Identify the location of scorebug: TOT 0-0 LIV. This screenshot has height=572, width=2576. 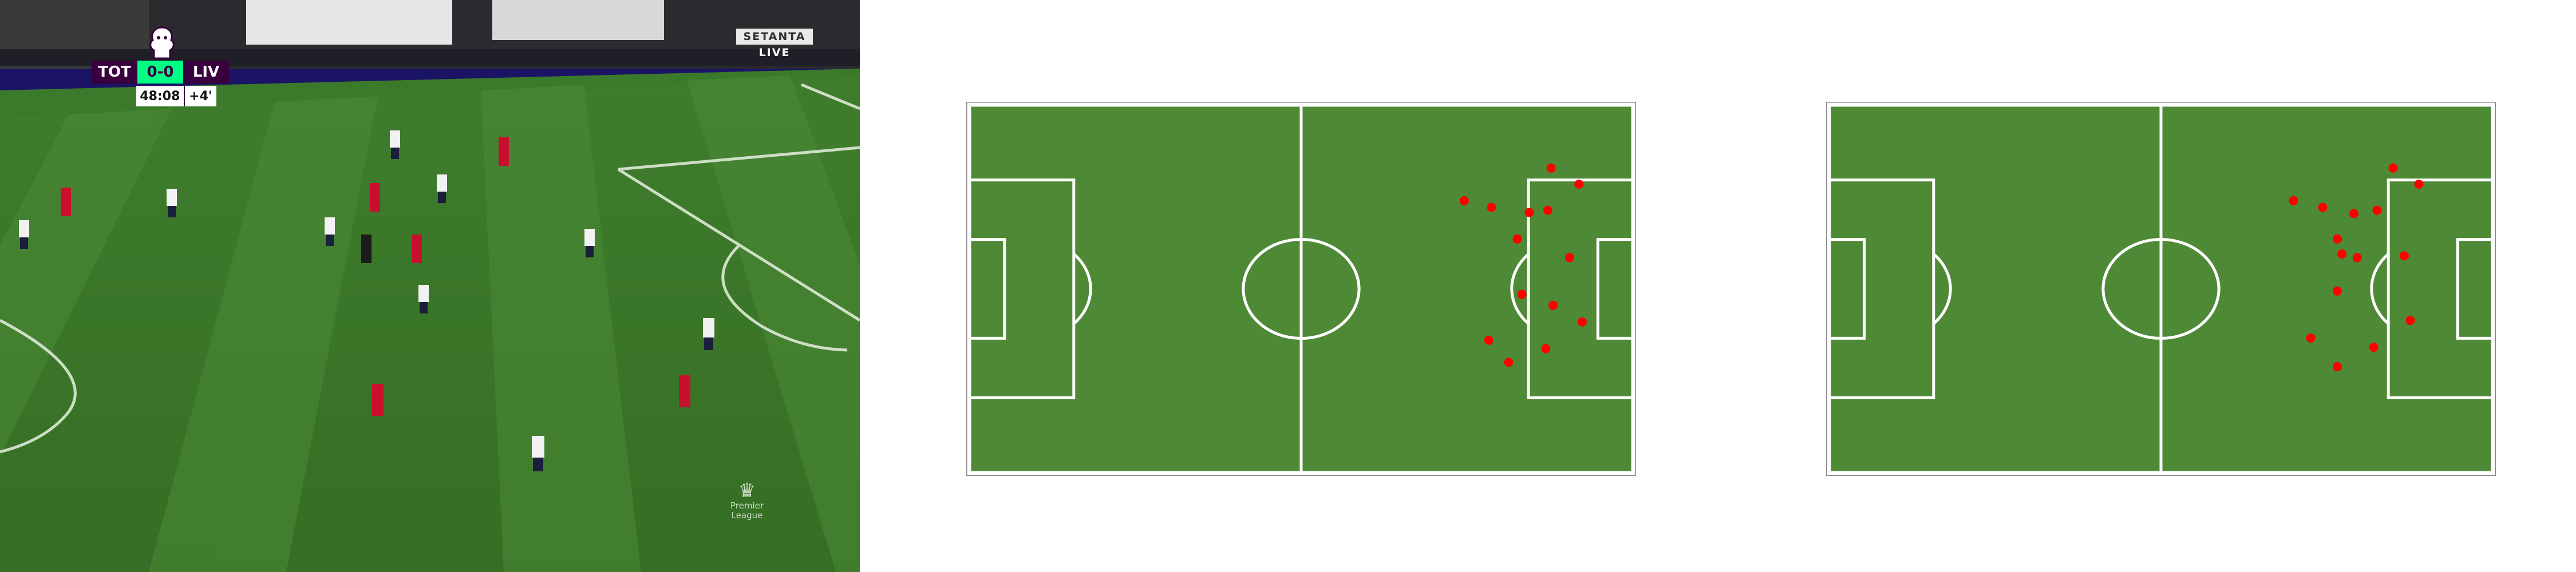
(160, 72).